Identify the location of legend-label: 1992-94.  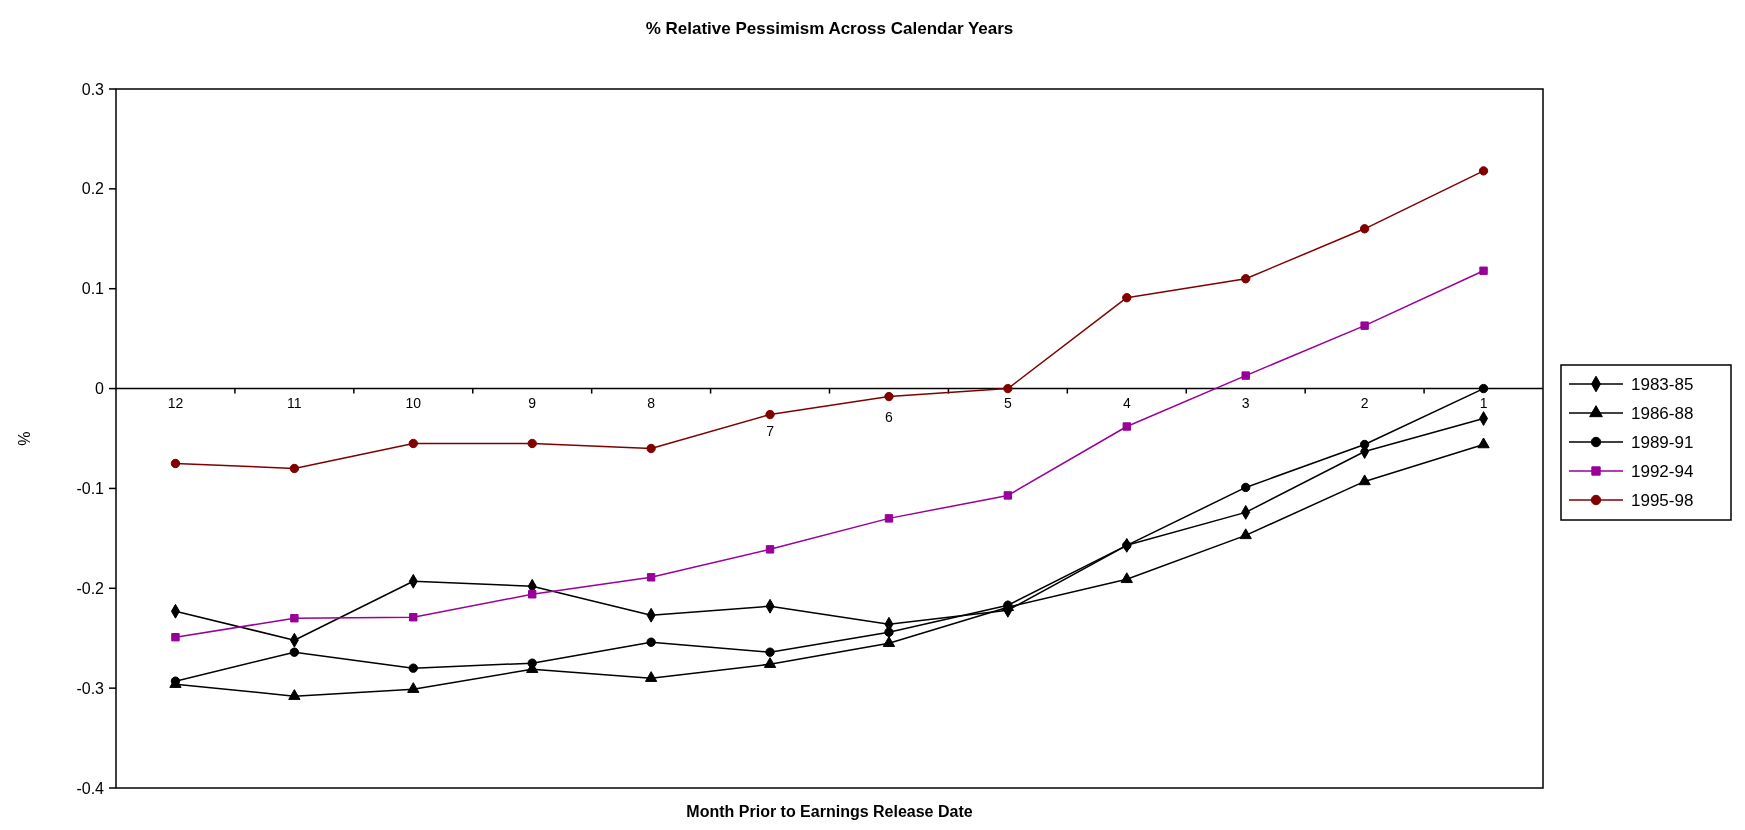
(1662, 471).